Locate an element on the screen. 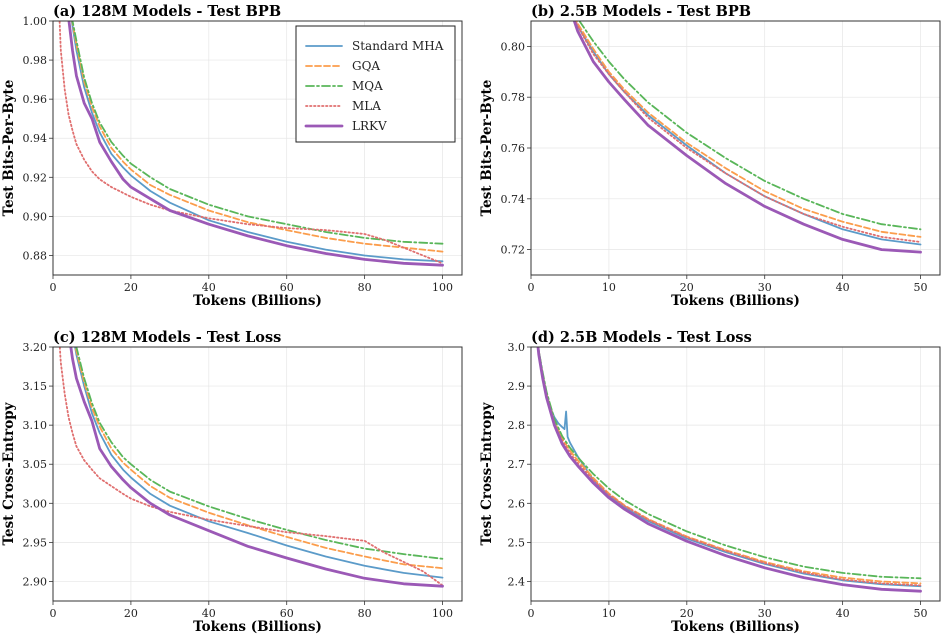  y-tick-label: 3.00 is located at coordinates (35, 503).